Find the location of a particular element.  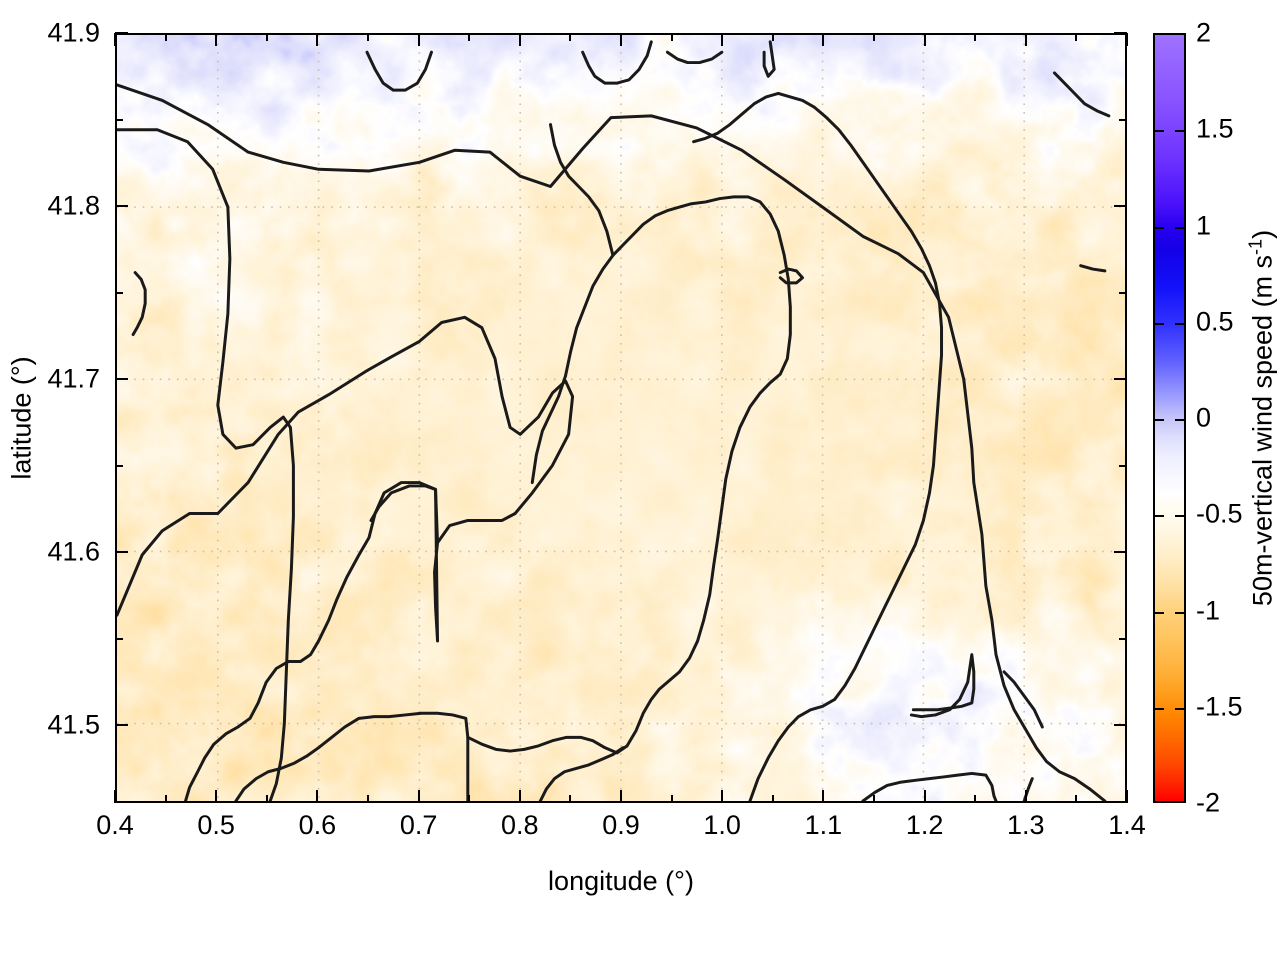

x-tick-label: 0.5 is located at coordinates (216, 825).